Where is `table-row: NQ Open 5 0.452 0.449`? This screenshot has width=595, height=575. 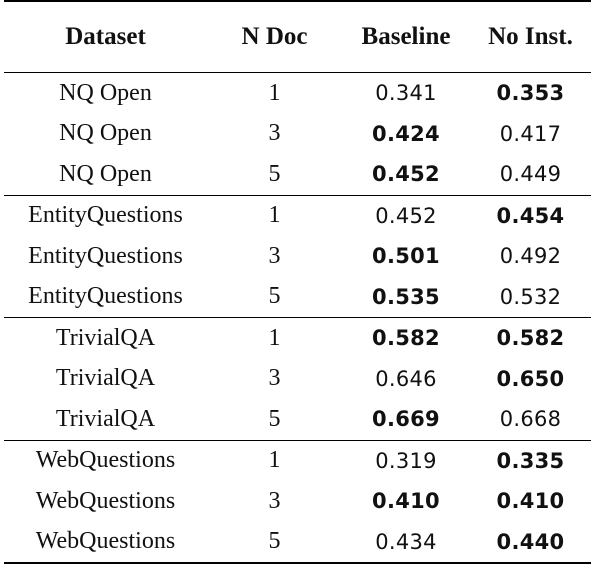
table-row: NQ Open 5 0.452 0.449 is located at coordinates (297, 175).